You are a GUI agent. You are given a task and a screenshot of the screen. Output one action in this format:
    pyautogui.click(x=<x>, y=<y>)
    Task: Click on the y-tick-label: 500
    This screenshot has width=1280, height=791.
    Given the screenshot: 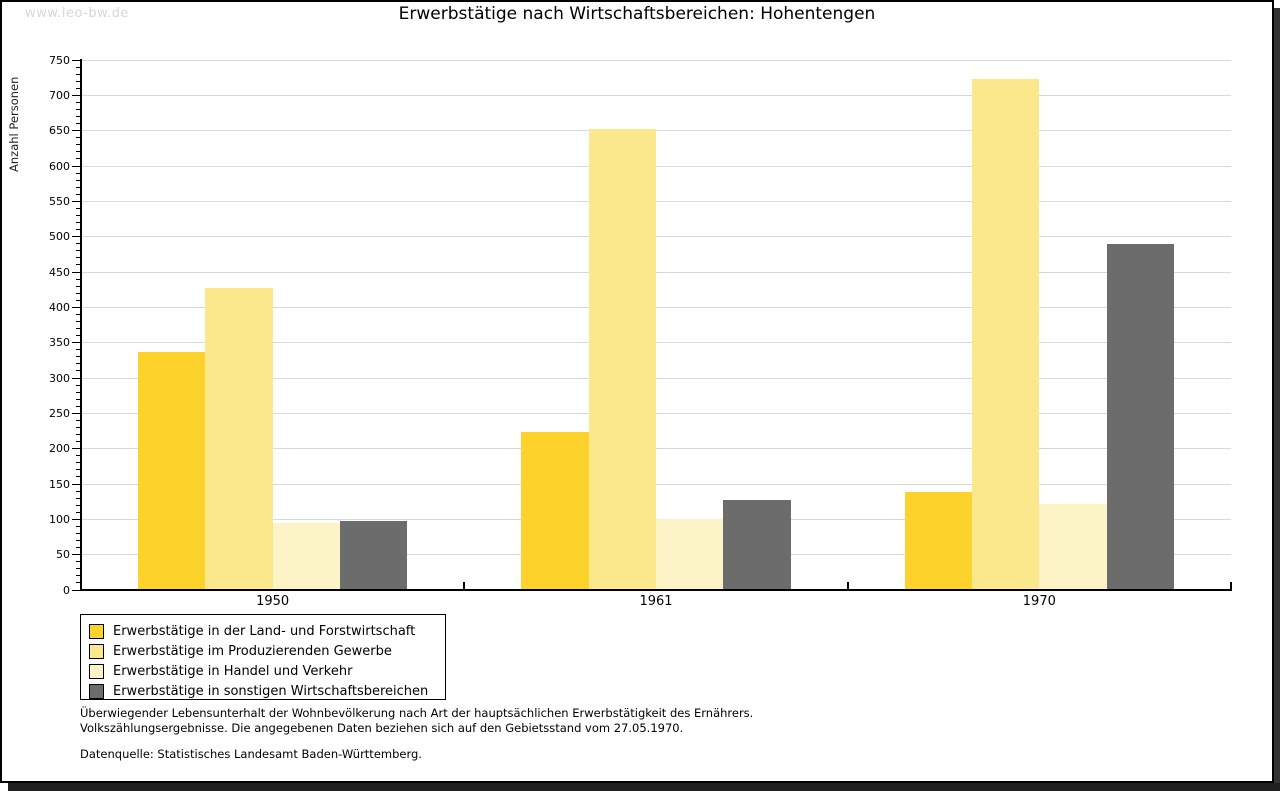 What is the action you would take?
    pyautogui.click(x=59, y=237)
    